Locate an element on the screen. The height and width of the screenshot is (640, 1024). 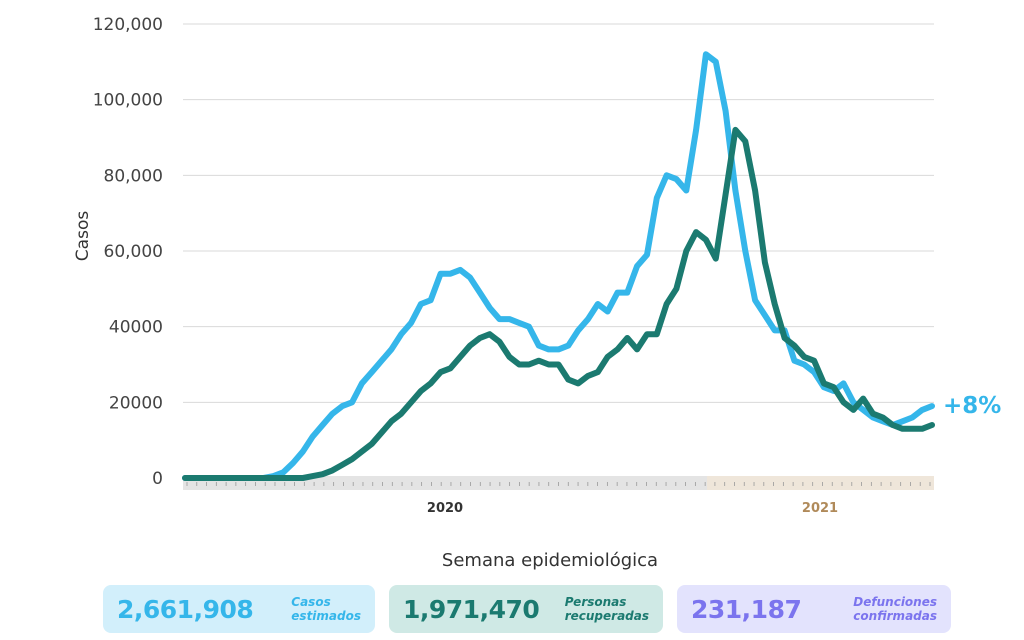
card-label-line1: Defunciones is located at coordinates (895, 602).